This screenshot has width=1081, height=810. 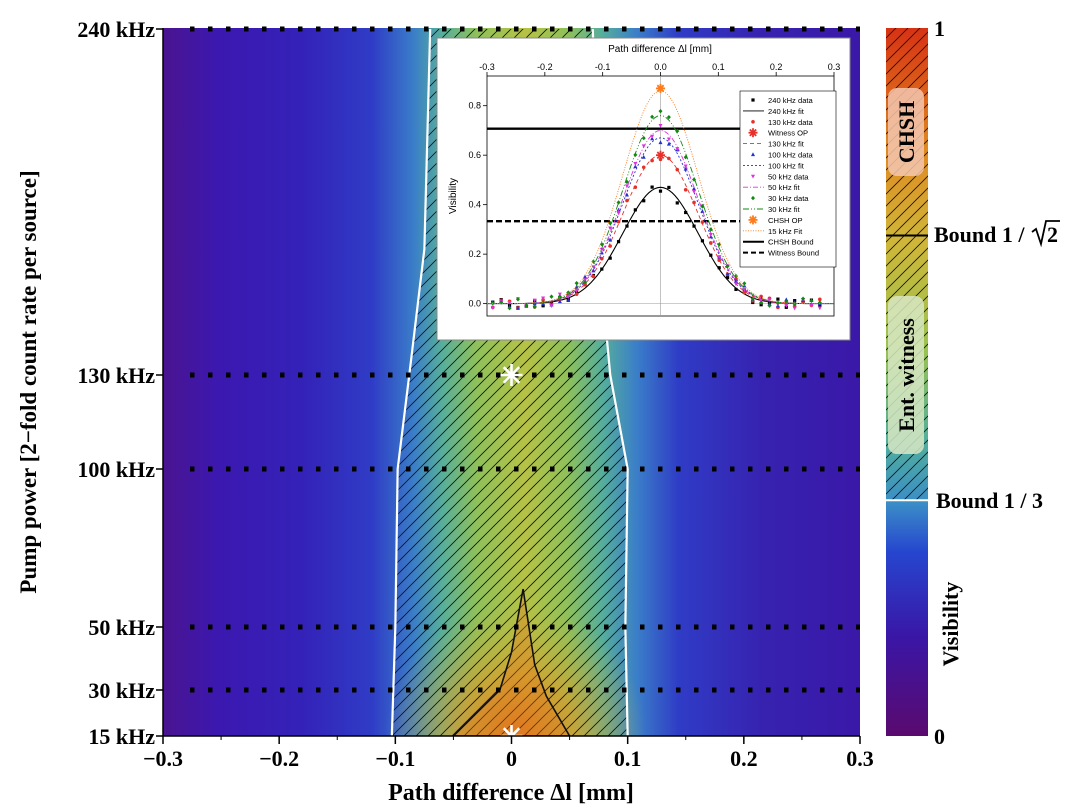 What do you see at coordinates (511, 662) in the screenshot?
I see `chsh-region-boundary` at bounding box center [511, 662].